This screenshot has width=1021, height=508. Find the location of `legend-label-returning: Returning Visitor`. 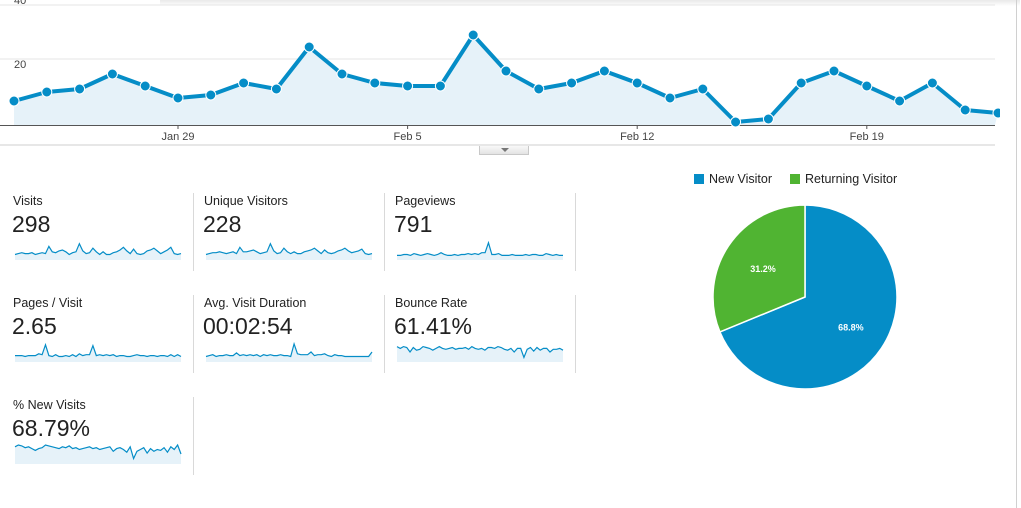

legend-label-returning: Returning Visitor is located at coordinates (851, 179).